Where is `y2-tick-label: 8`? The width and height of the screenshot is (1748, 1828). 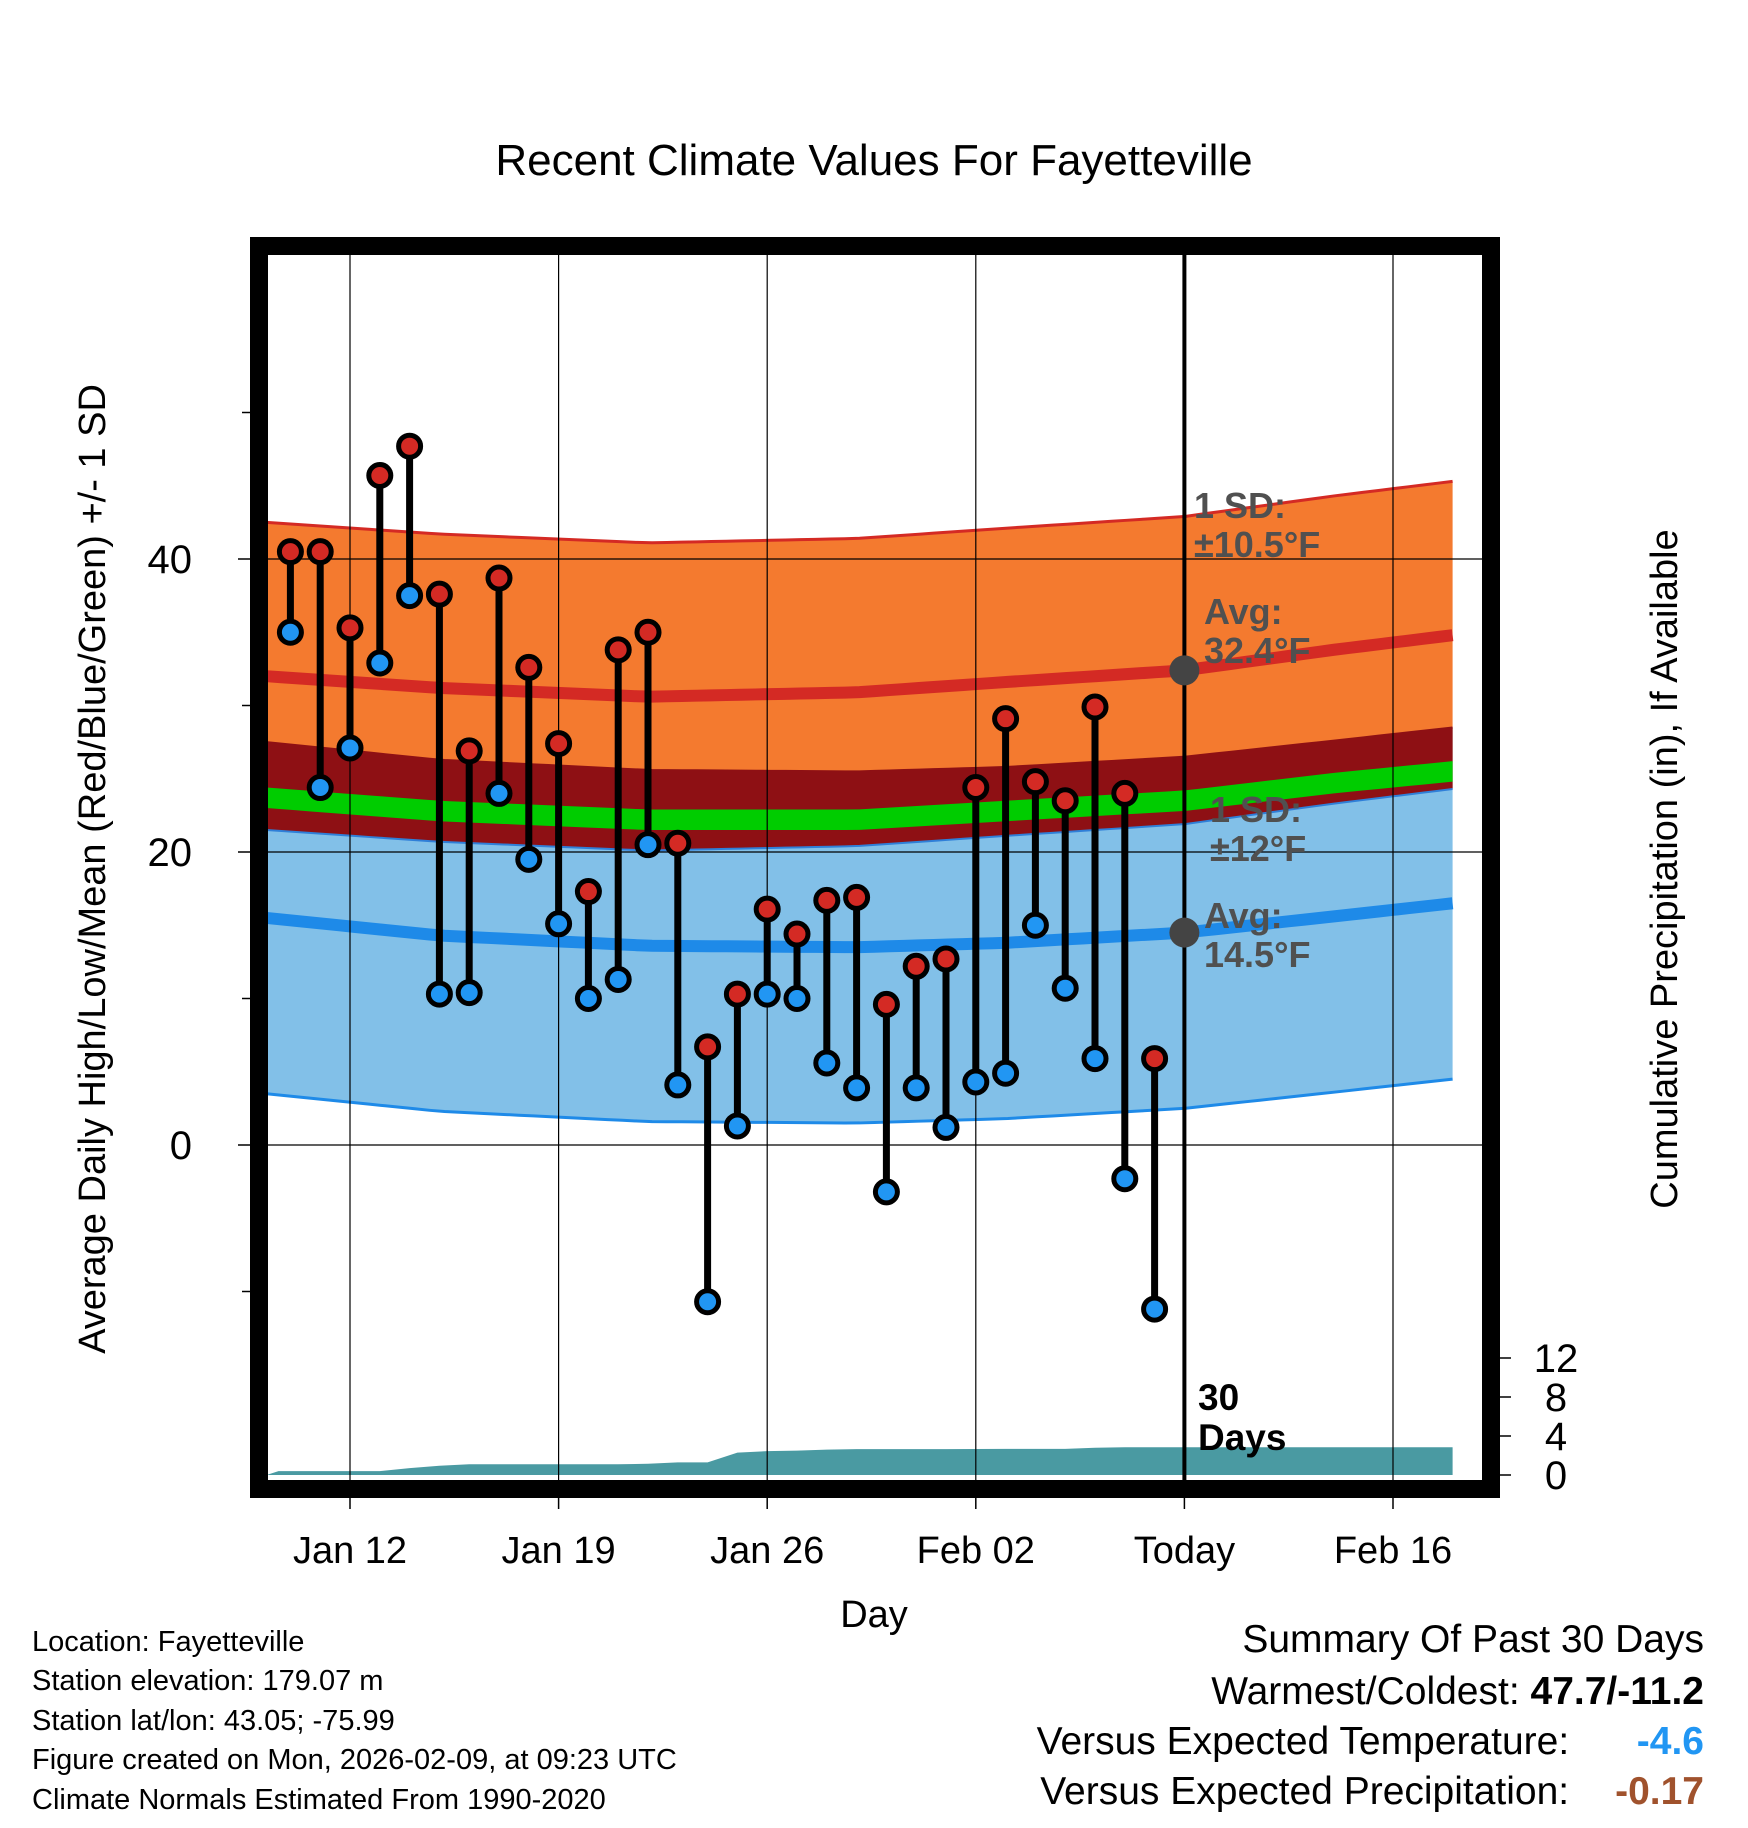
y2-tick-label: 8 is located at coordinates (1556, 1398).